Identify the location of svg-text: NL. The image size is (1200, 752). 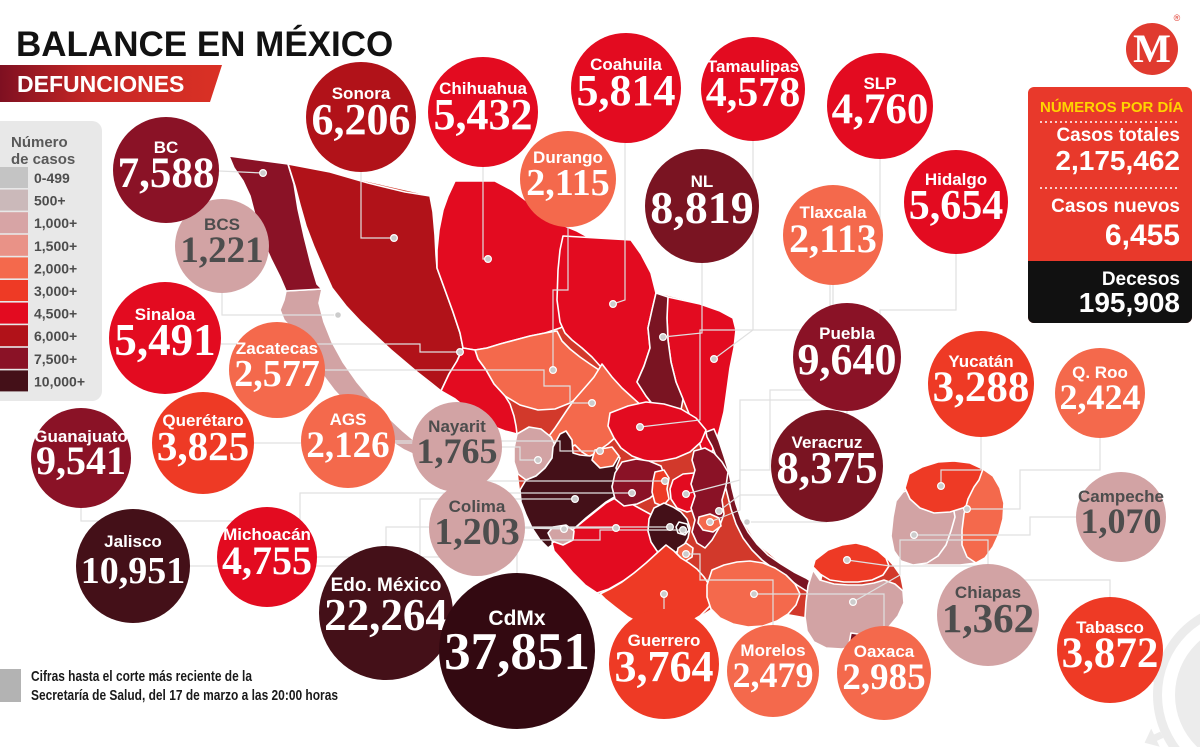
(702, 181).